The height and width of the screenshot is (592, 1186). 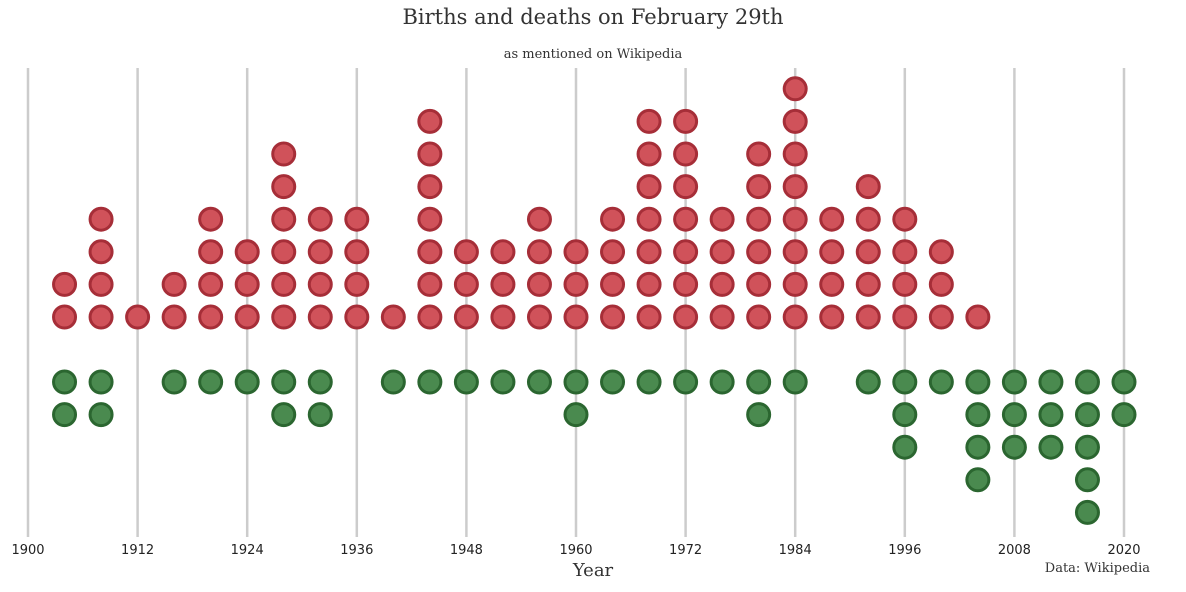 What do you see at coordinates (284, 382) in the screenshot?
I see `death-dot-1928` at bounding box center [284, 382].